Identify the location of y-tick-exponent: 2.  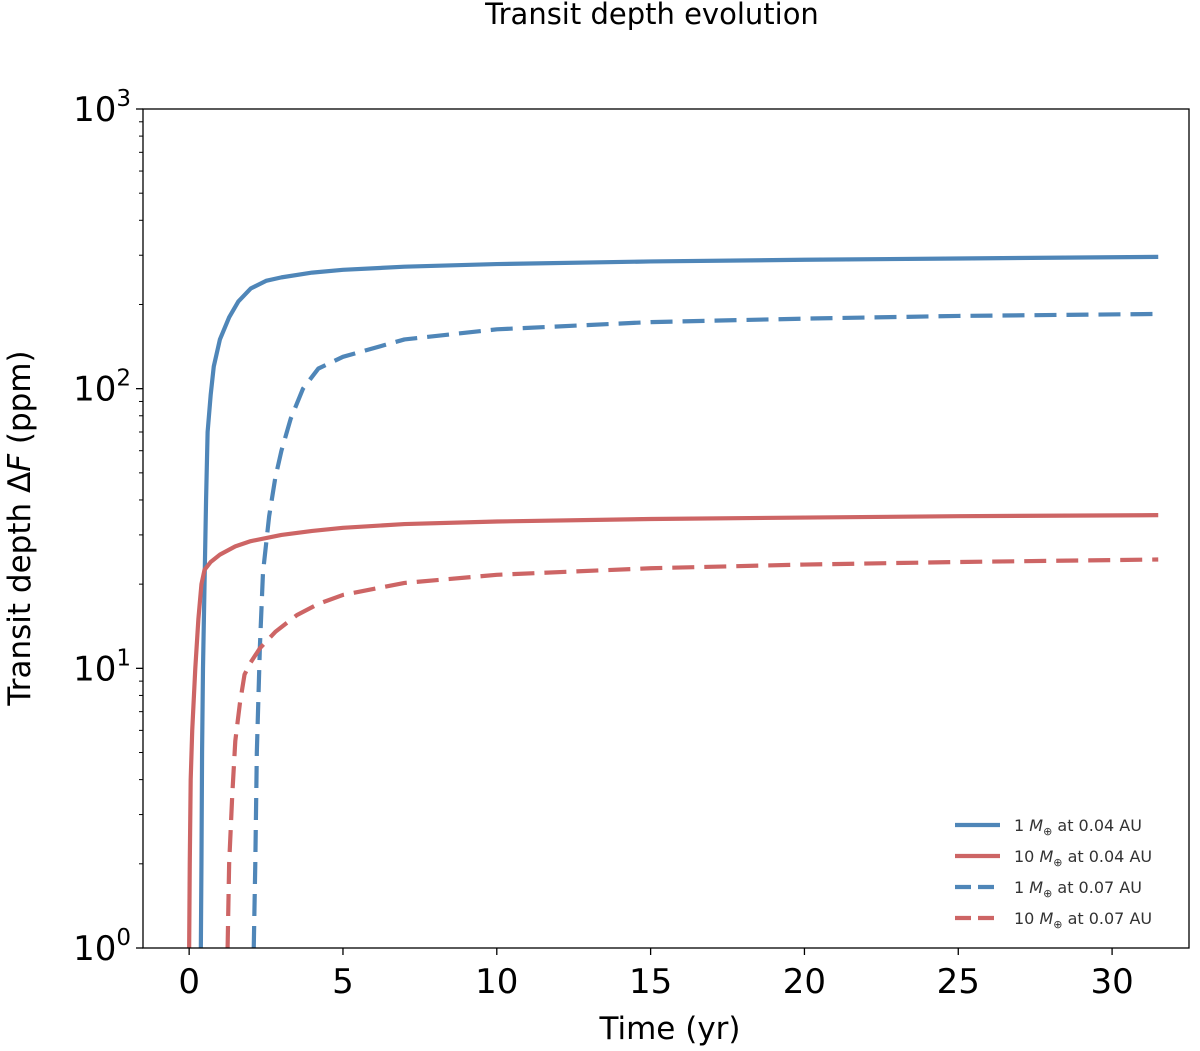
(123, 379).